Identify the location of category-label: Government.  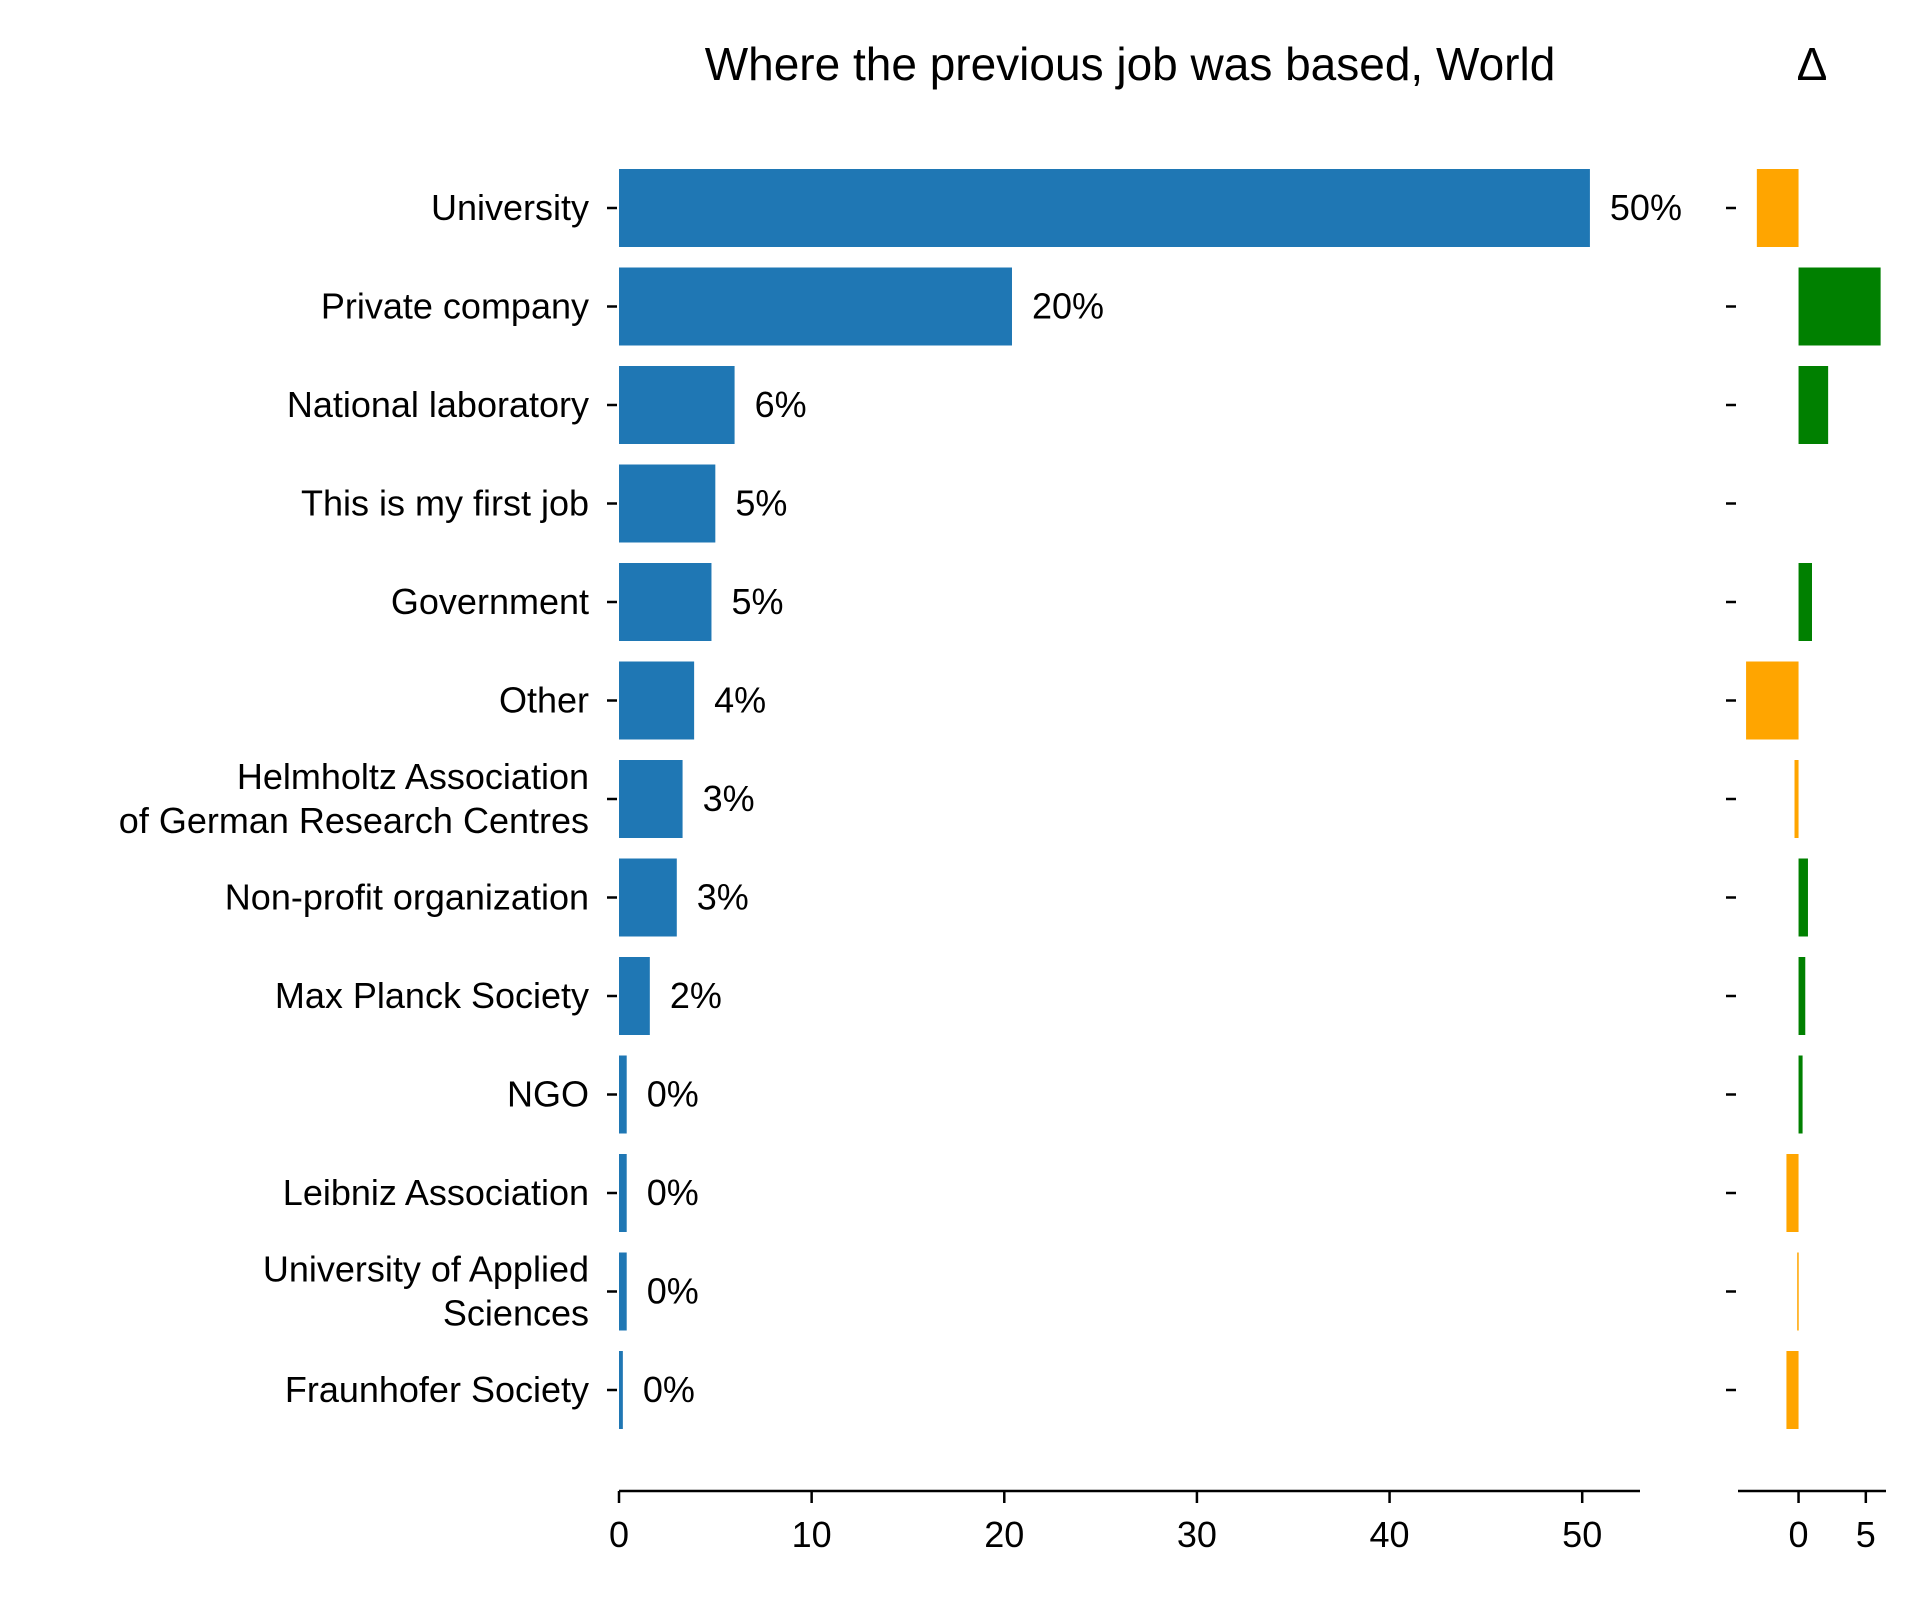
(490, 601).